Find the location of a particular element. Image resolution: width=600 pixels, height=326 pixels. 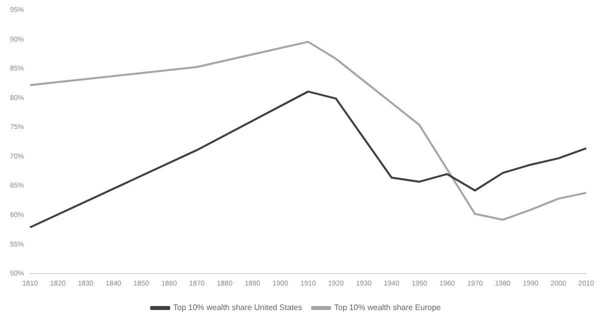

legend-label: Top 10% wealth share Europe is located at coordinates (388, 307).